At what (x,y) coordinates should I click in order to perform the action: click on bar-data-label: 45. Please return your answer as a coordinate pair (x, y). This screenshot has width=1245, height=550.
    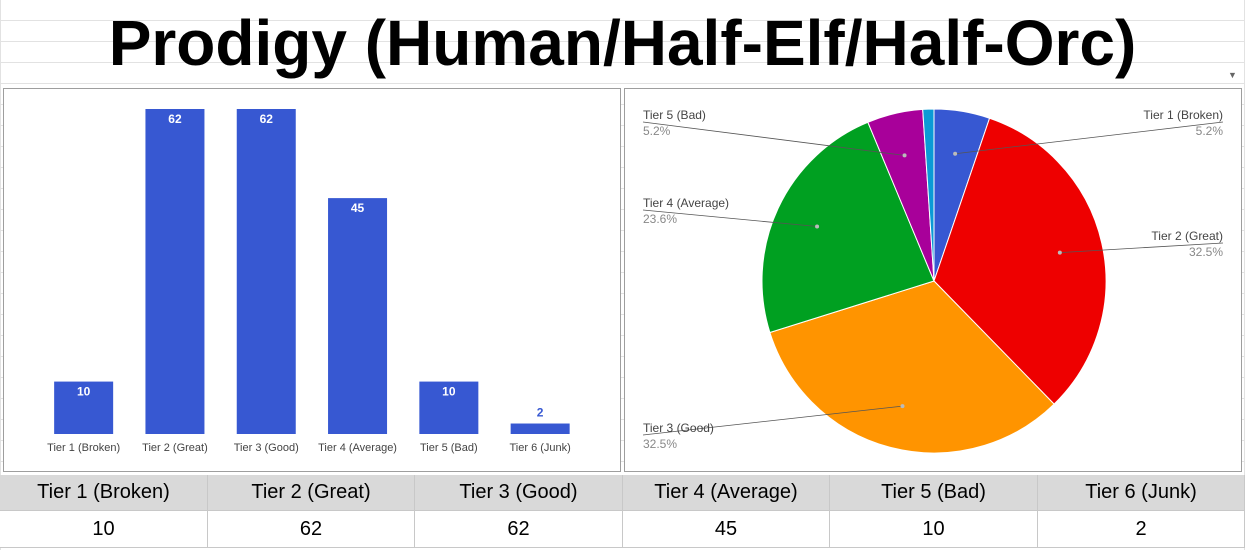
    Looking at the image, I should click on (358, 208).